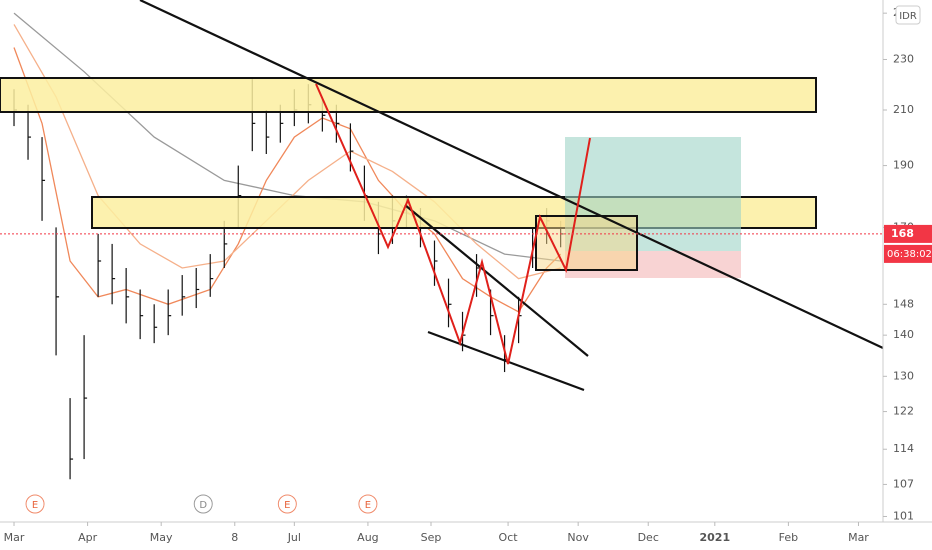  What do you see at coordinates (294, 537) in the screenshot?
I see `x-tick-label: Jul` at bounding box center [294, 537].